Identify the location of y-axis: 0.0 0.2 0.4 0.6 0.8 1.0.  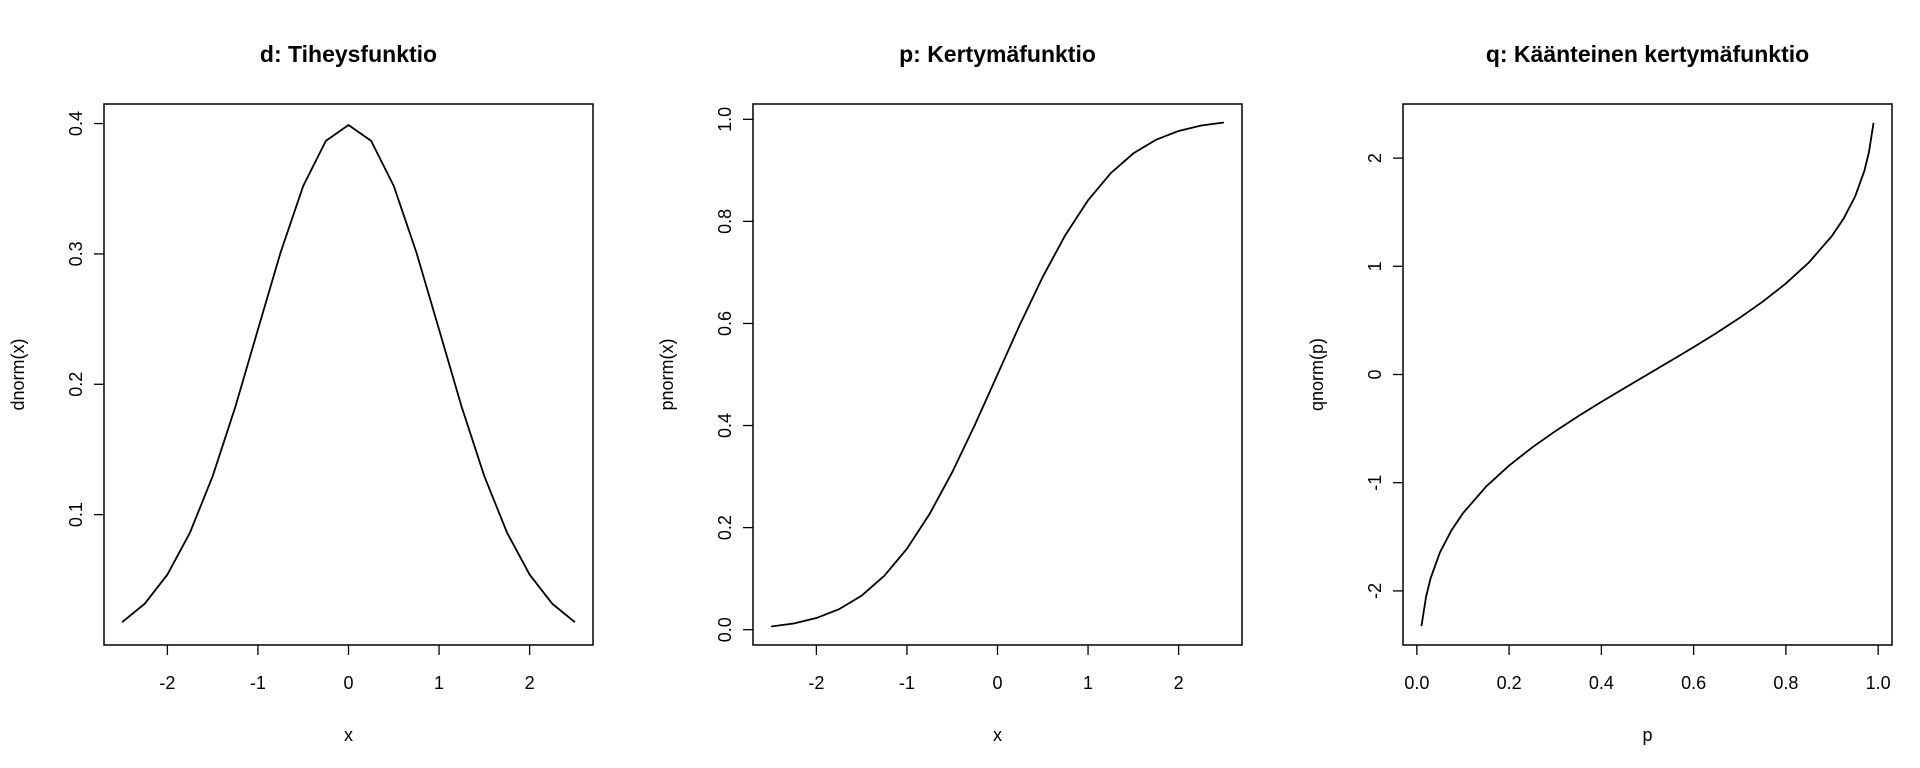
(734, 374).